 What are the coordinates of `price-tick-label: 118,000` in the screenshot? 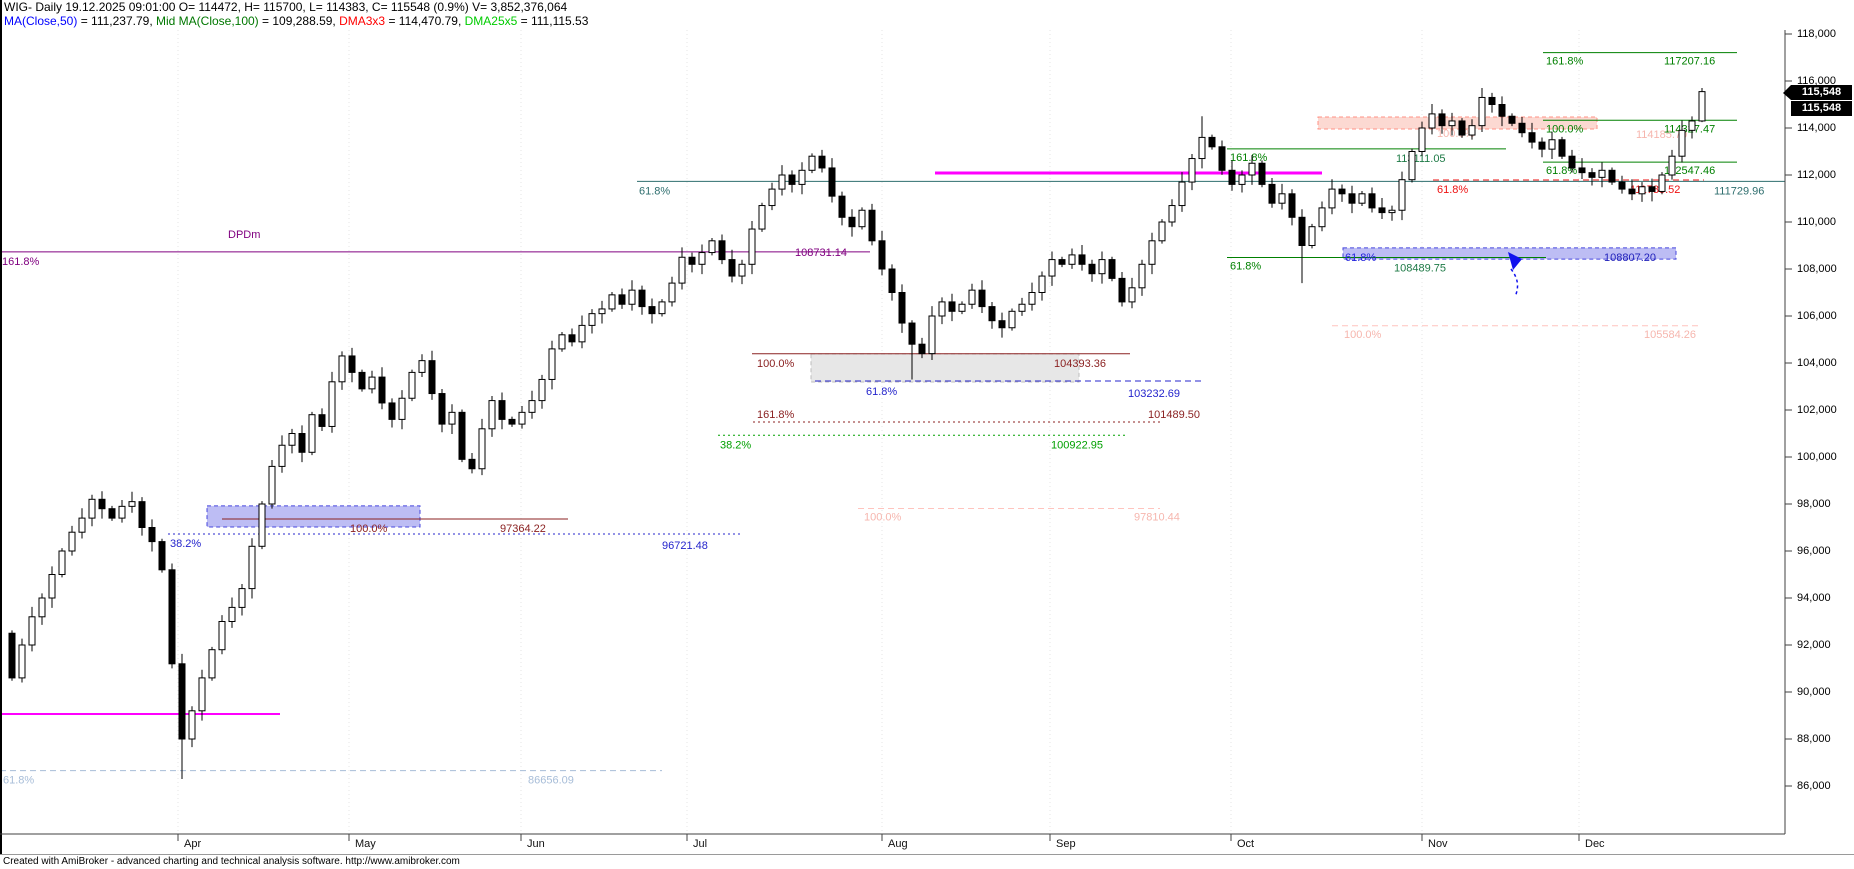 It's located at (1816, 34).